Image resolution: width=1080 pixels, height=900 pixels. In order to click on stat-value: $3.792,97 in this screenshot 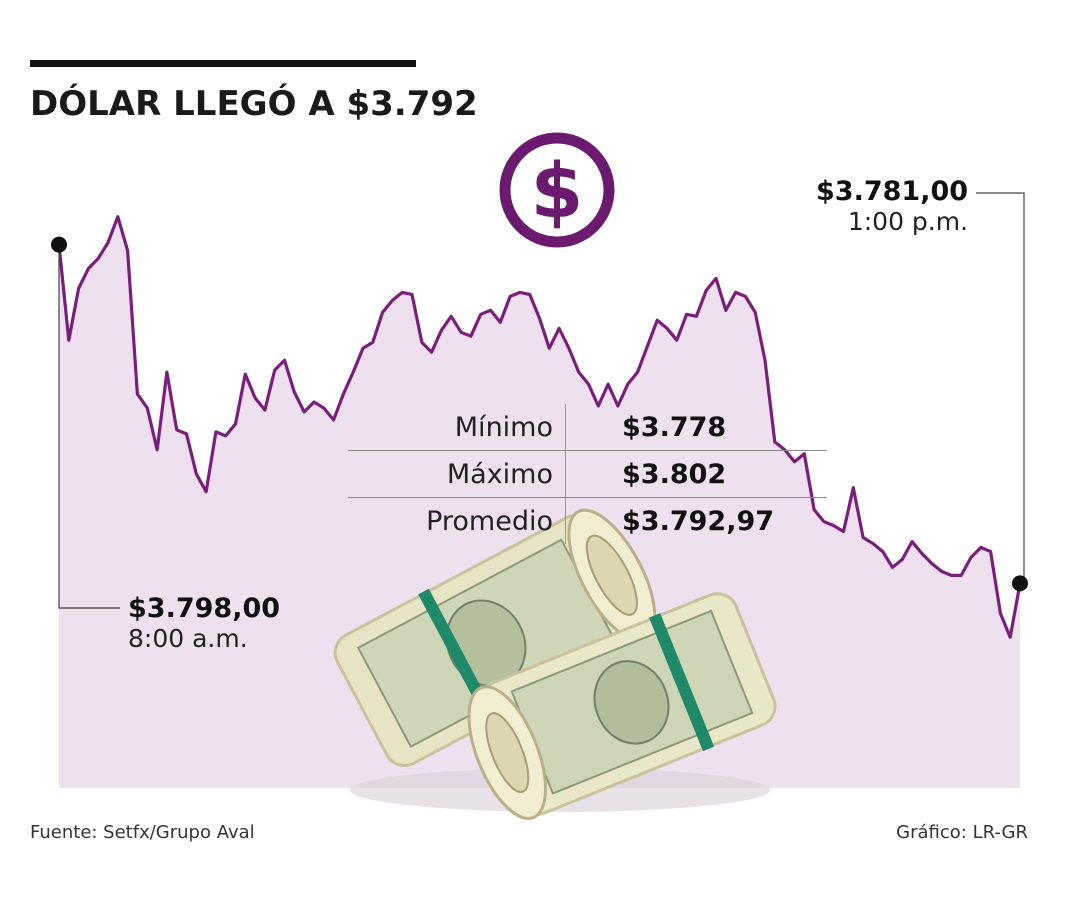, I will do `click(698, 521)`.